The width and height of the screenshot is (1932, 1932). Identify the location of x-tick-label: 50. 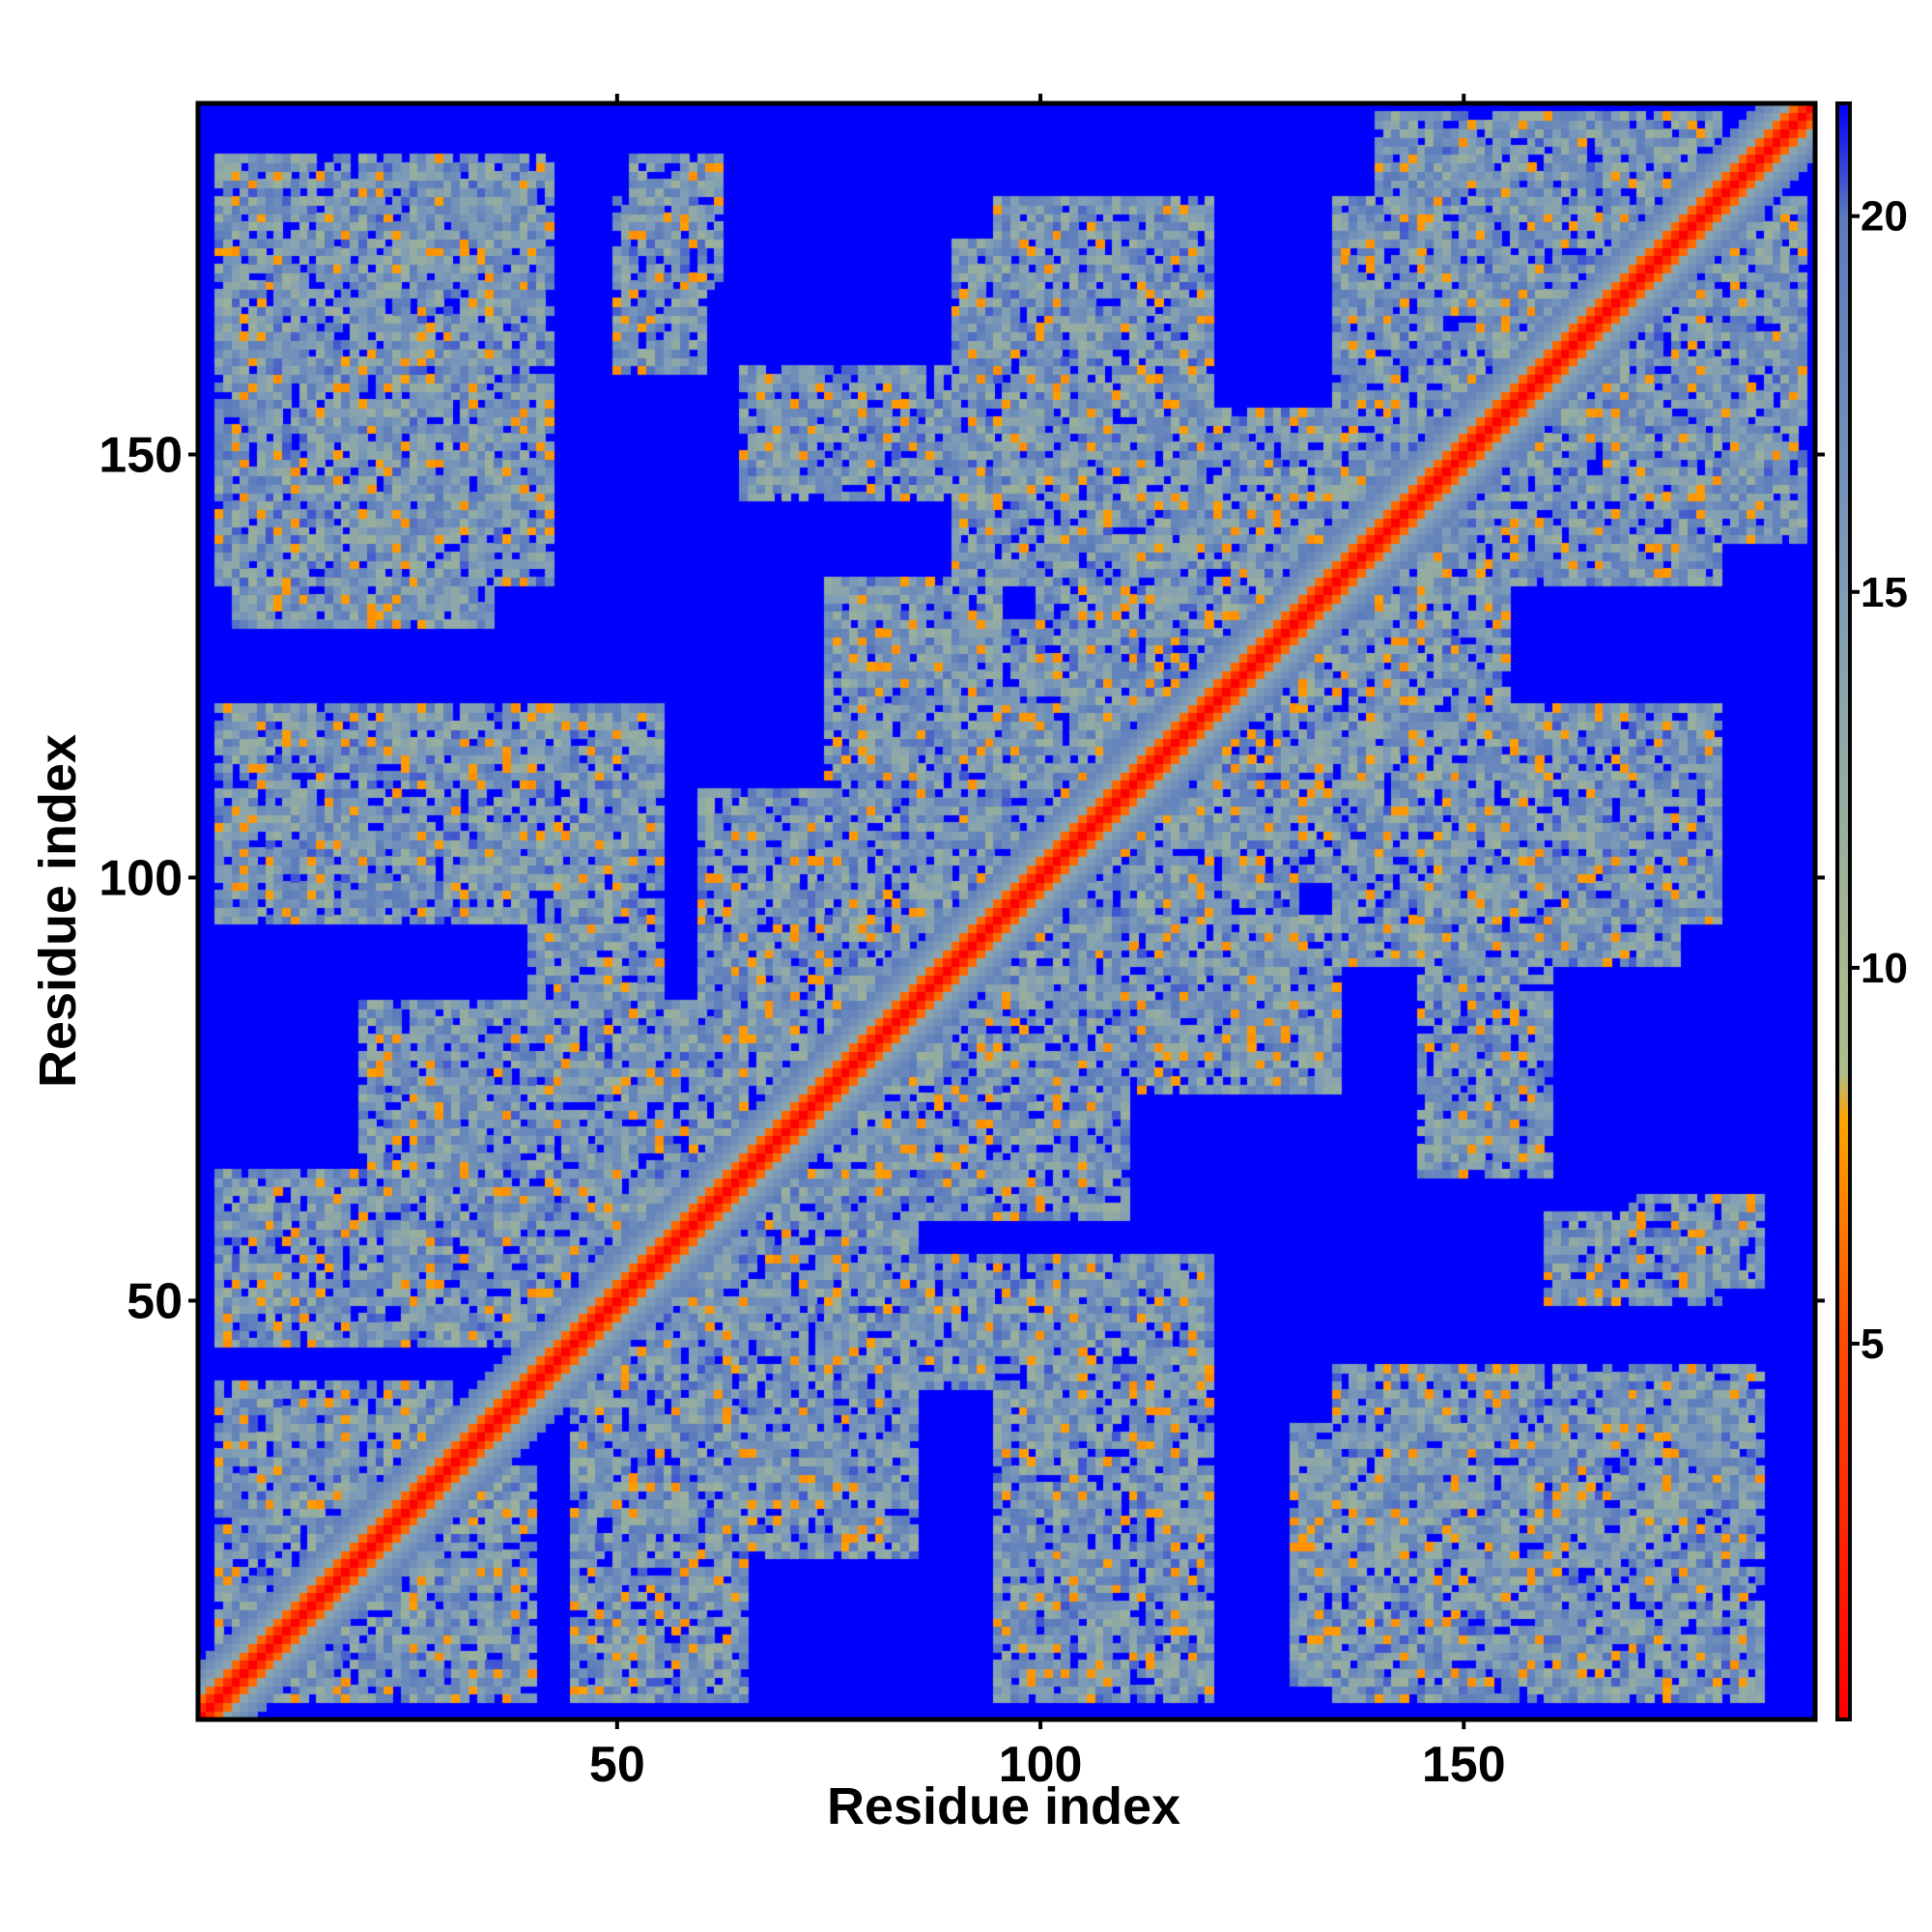
(617, 1765).